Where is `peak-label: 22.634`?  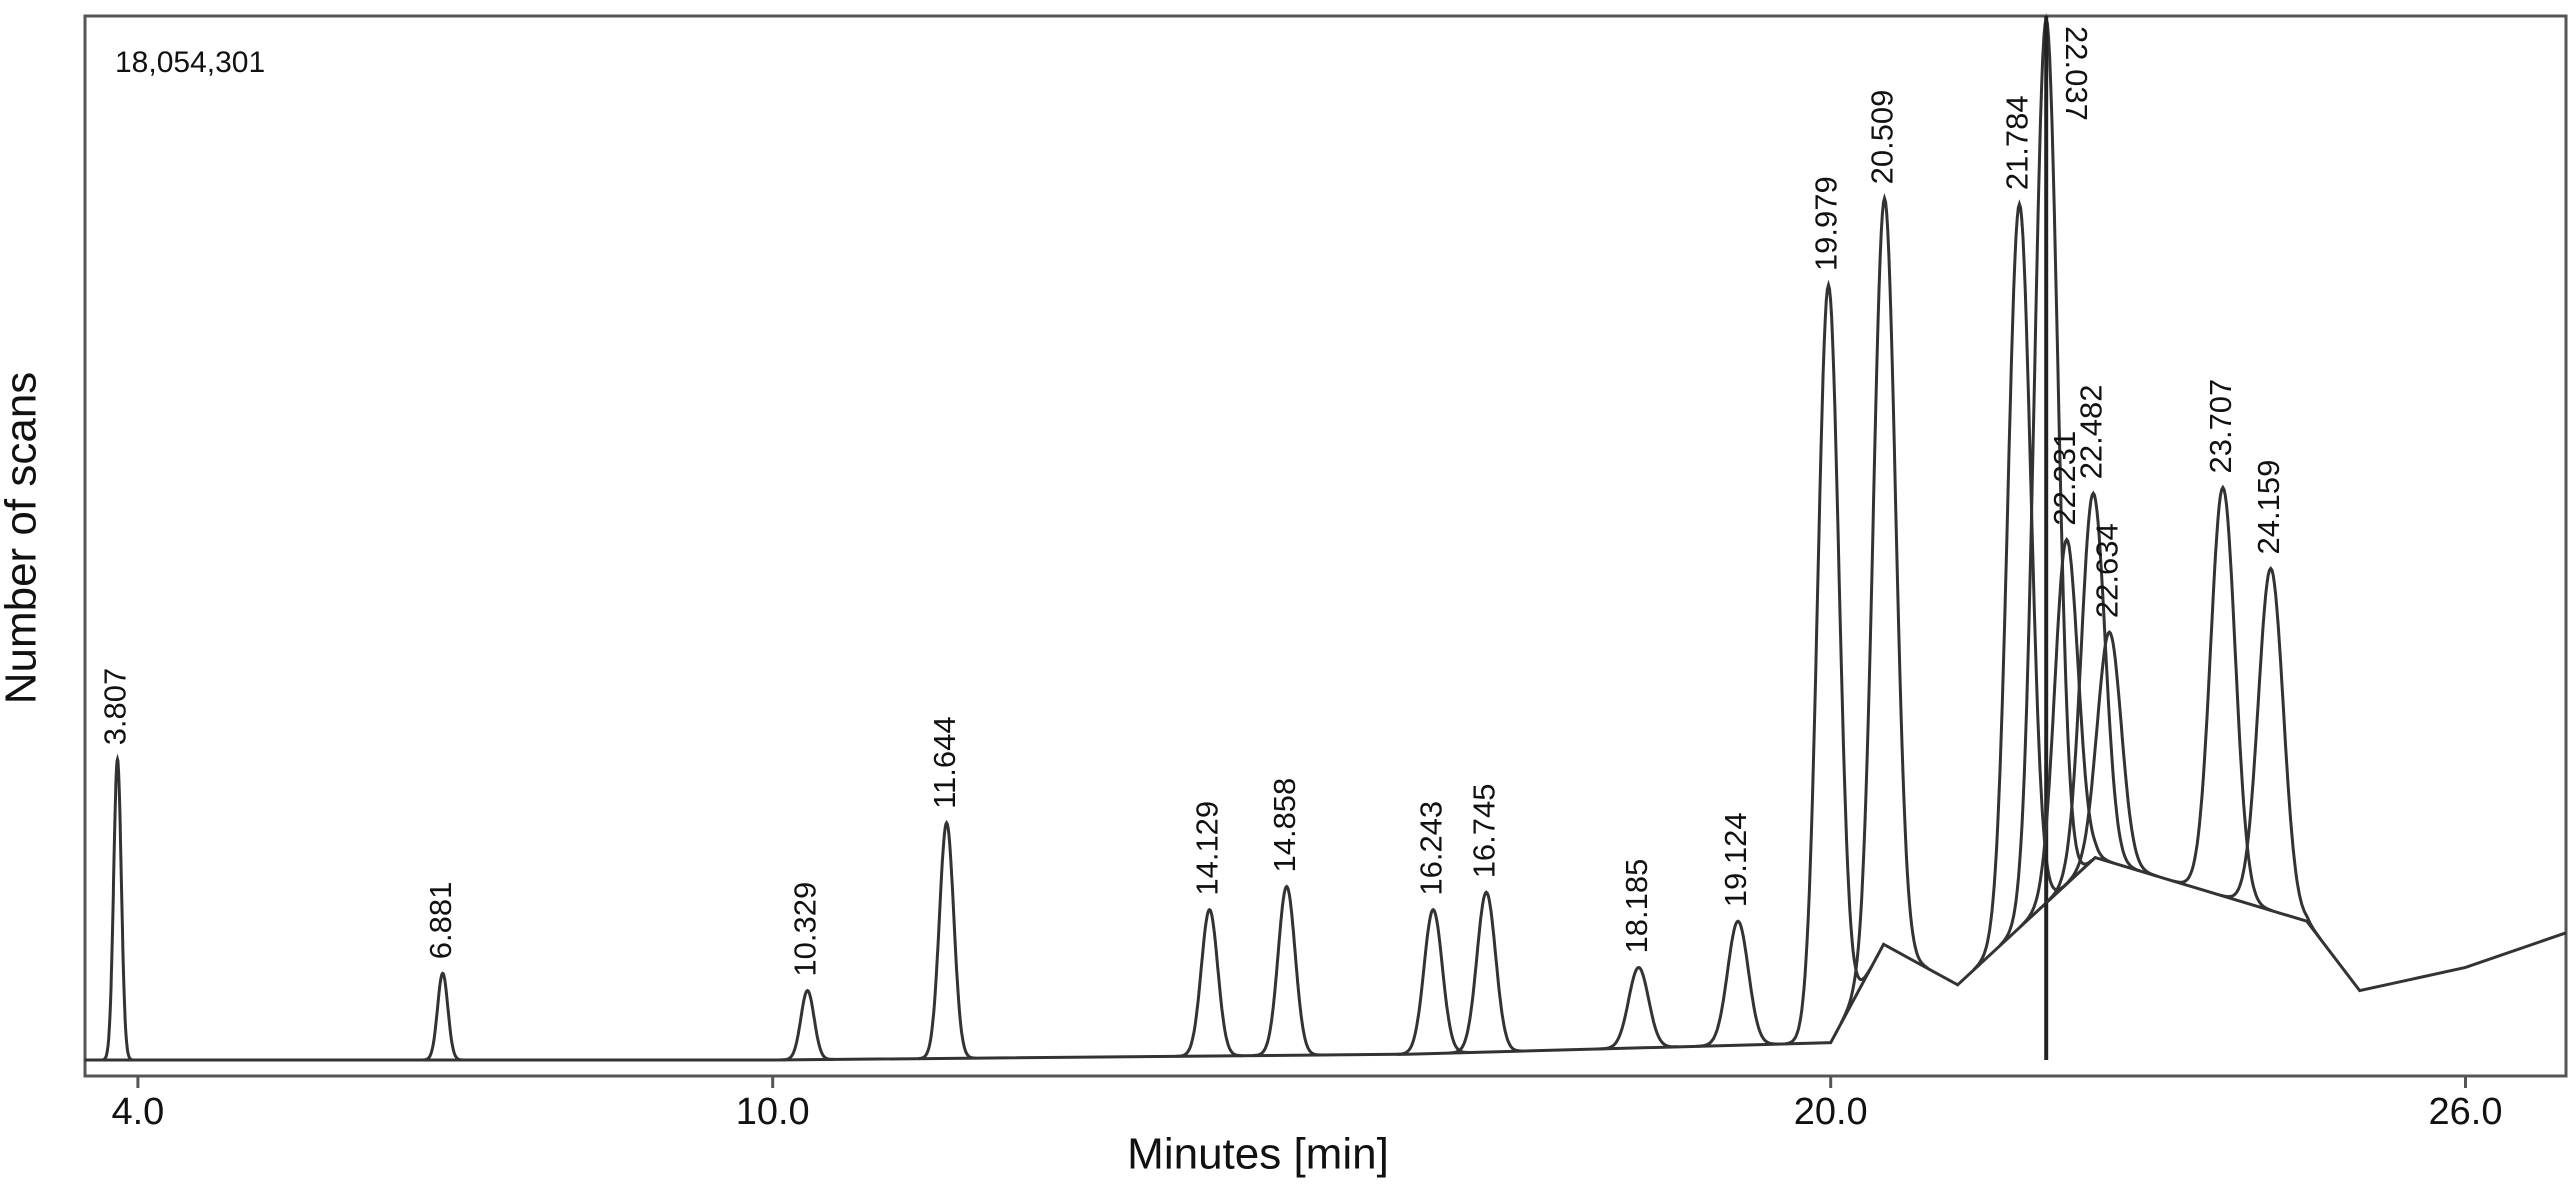 peak-label: 22.634 is located at coordinates (2107, 570).